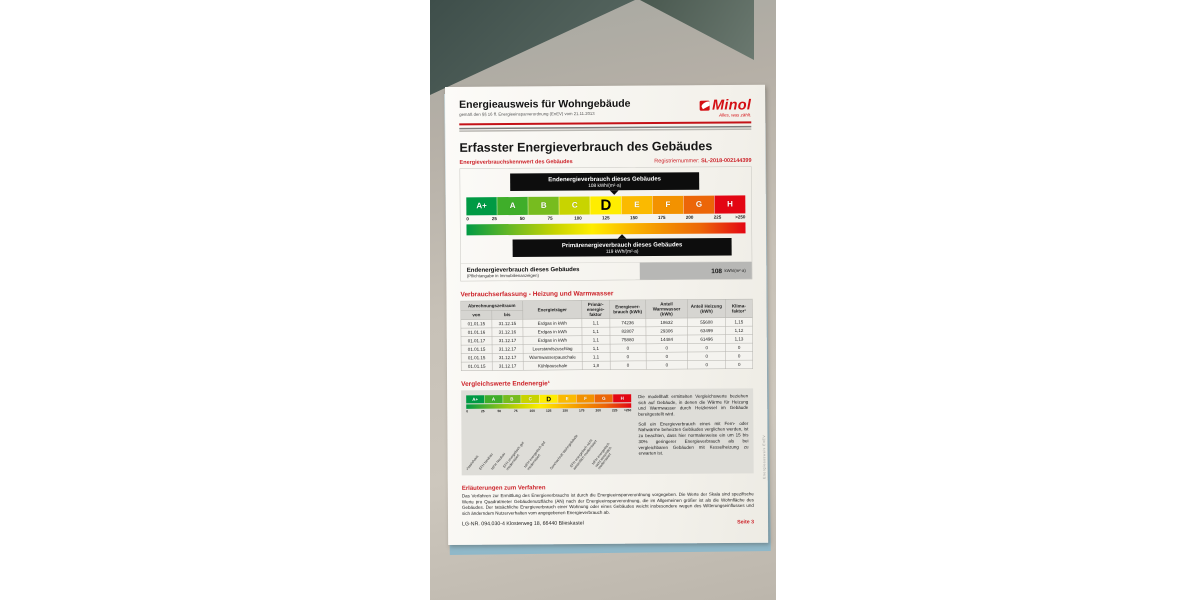 Image resolution: width=1200 pixels, height=600 pixels. Describe the element at coordinates (726, 160) in the screenshot. I see `reg-value: SL-2018-002144399` at that location.